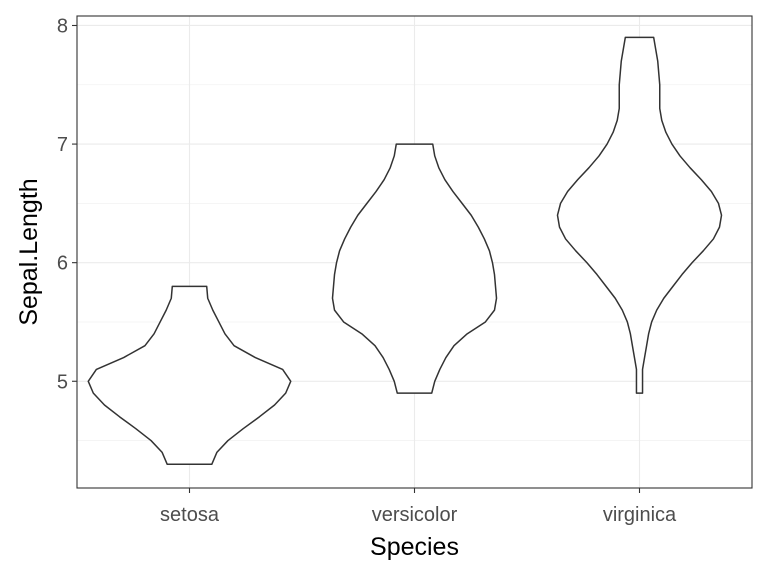  I want to click on x-tick-label-versicolor: versicolor, so click(415, 515).